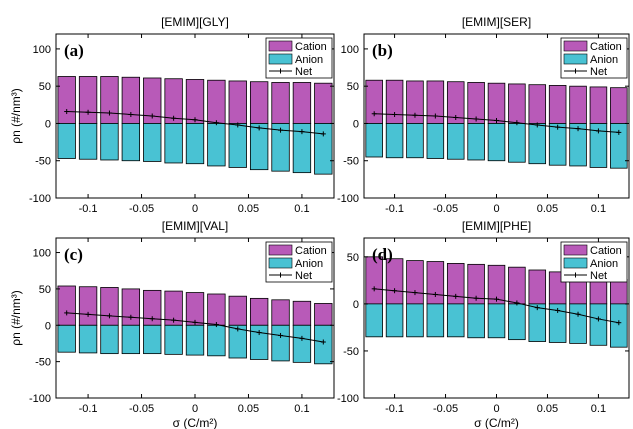 The height and width of the screenshot is (429, 633). Describe the element at coordinates (141, 409) in the screenshot. I see `x-tick-label: -0.05` at that location.